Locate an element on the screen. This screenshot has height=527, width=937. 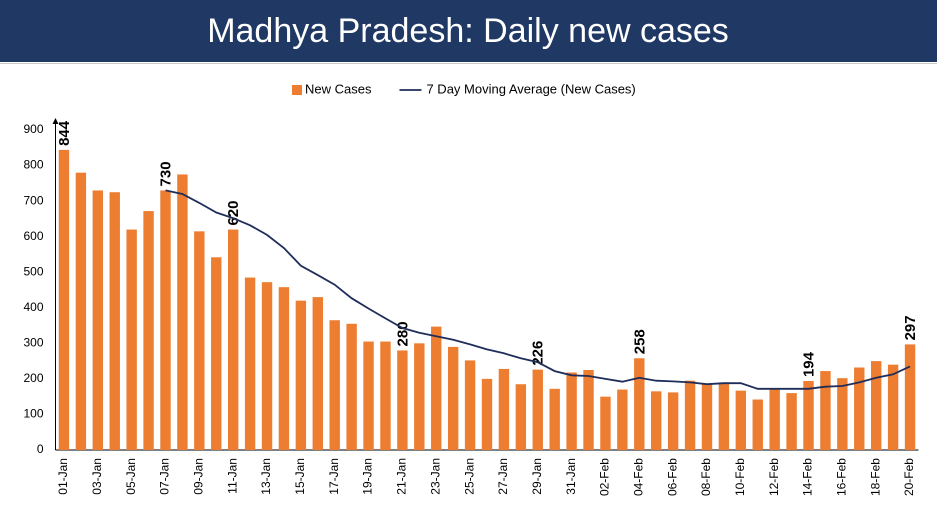
x-tick-label: 03-Jan is located at coordinates (97, 476).